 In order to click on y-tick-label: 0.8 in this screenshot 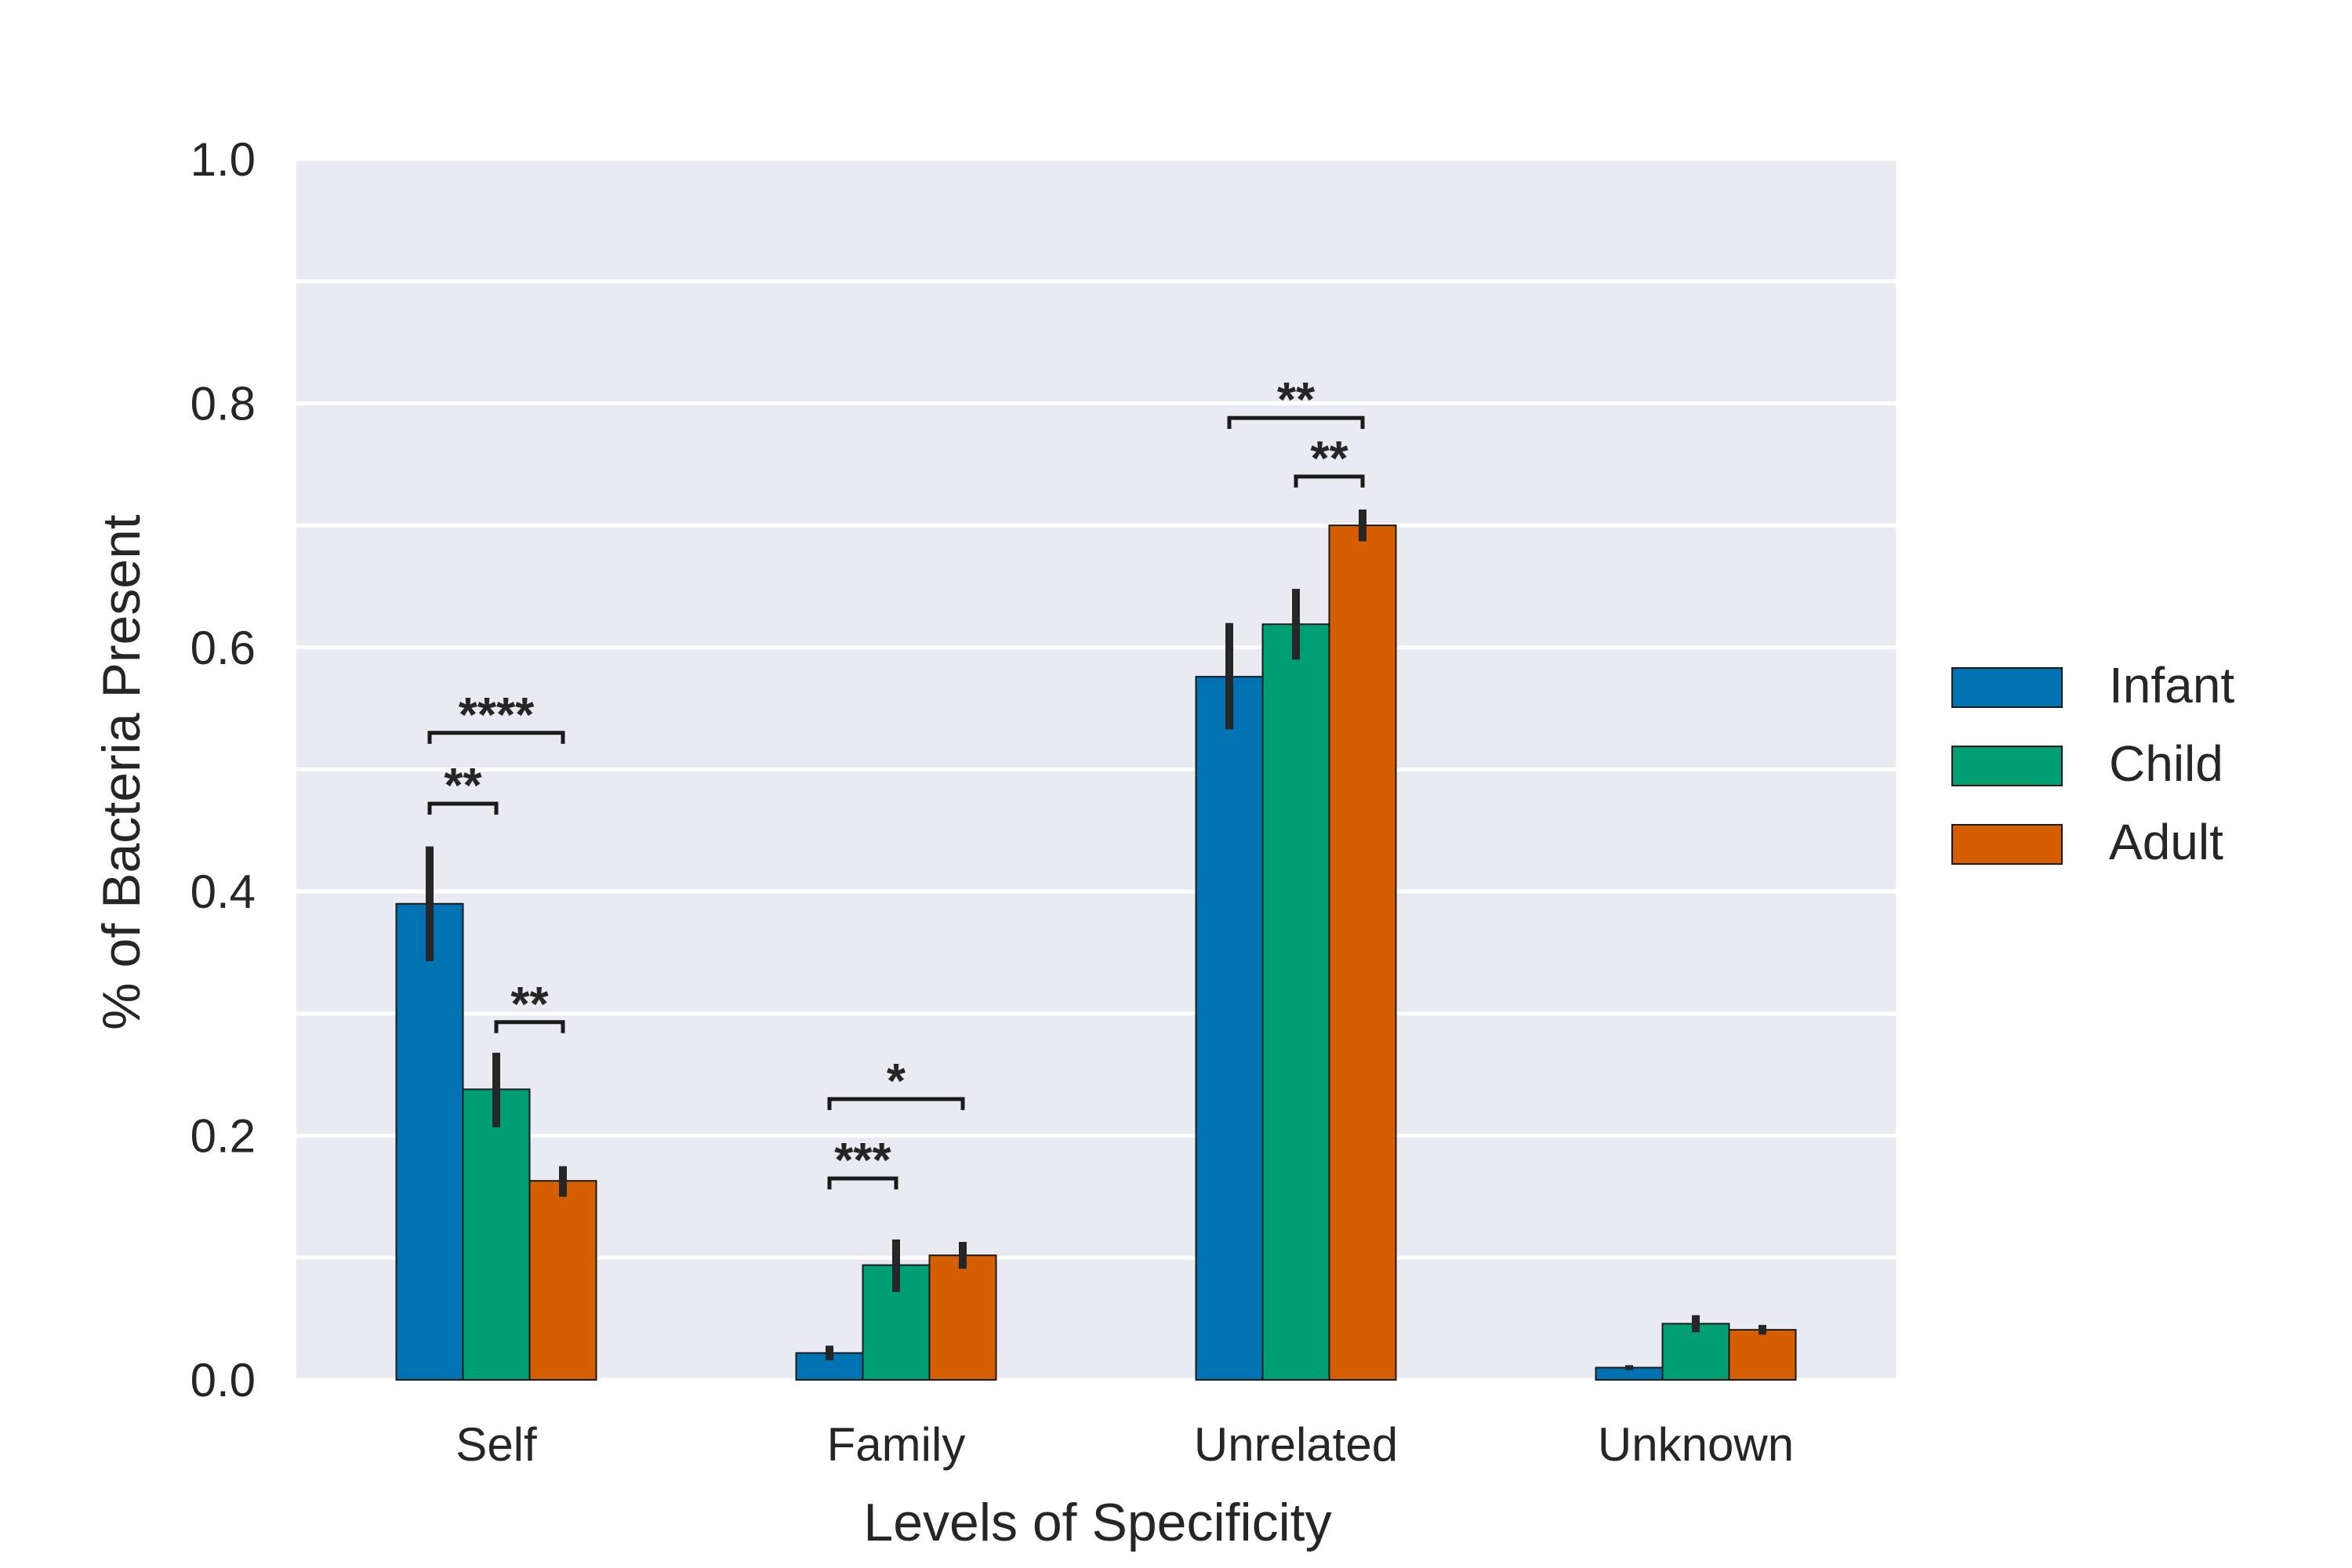, I will do `click(223, 404)`.